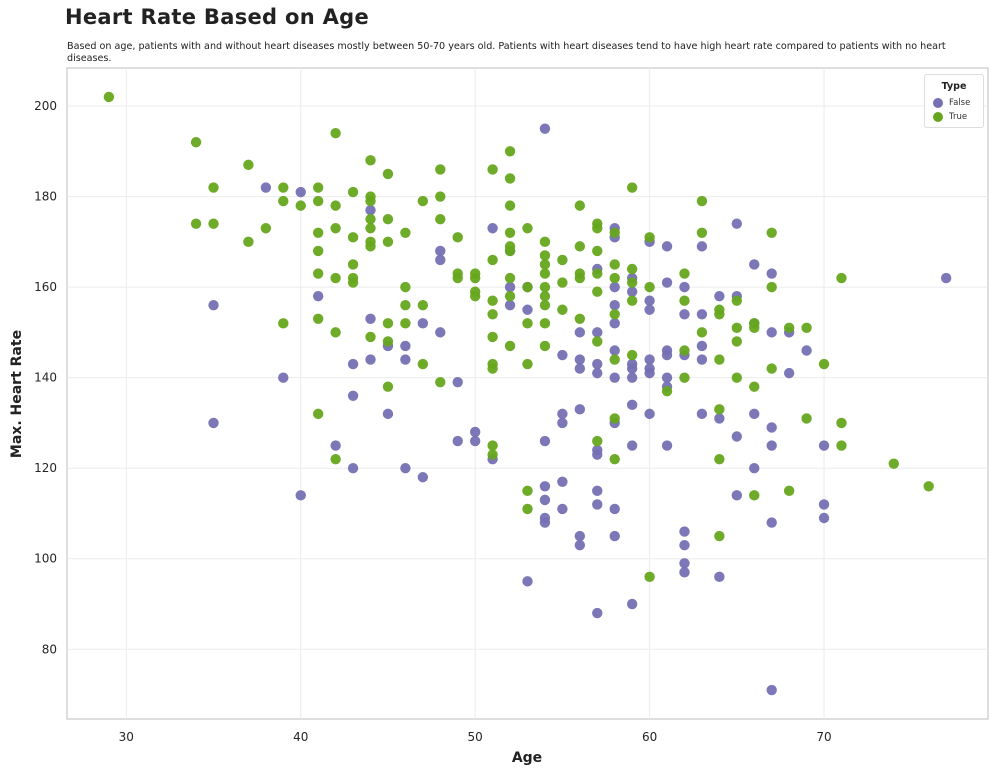 Image resolution: width=998 pixels, height=774 pixels. What do you see at coordinates (17, 394) in the screenshot?
I see `y-axis-label: Max. Heart Rate` at bounding box center [17, 394].